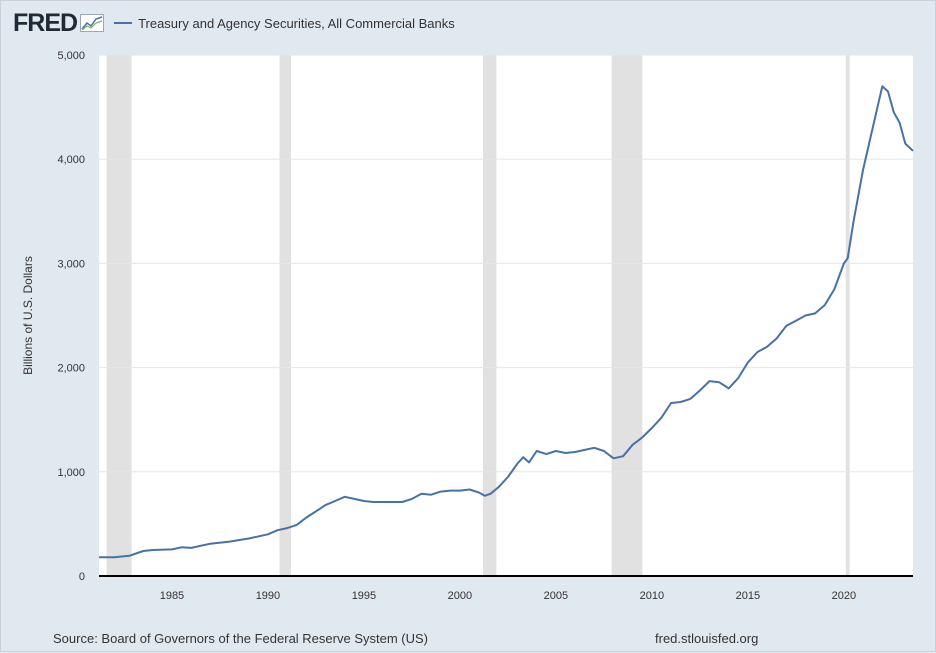 The height and width of the screenshot is (653, 936). What do you see at coordinates (92, 23) in the screenshot?
I see `fred-logo-graph-icon` at bounding box center [92, 23].